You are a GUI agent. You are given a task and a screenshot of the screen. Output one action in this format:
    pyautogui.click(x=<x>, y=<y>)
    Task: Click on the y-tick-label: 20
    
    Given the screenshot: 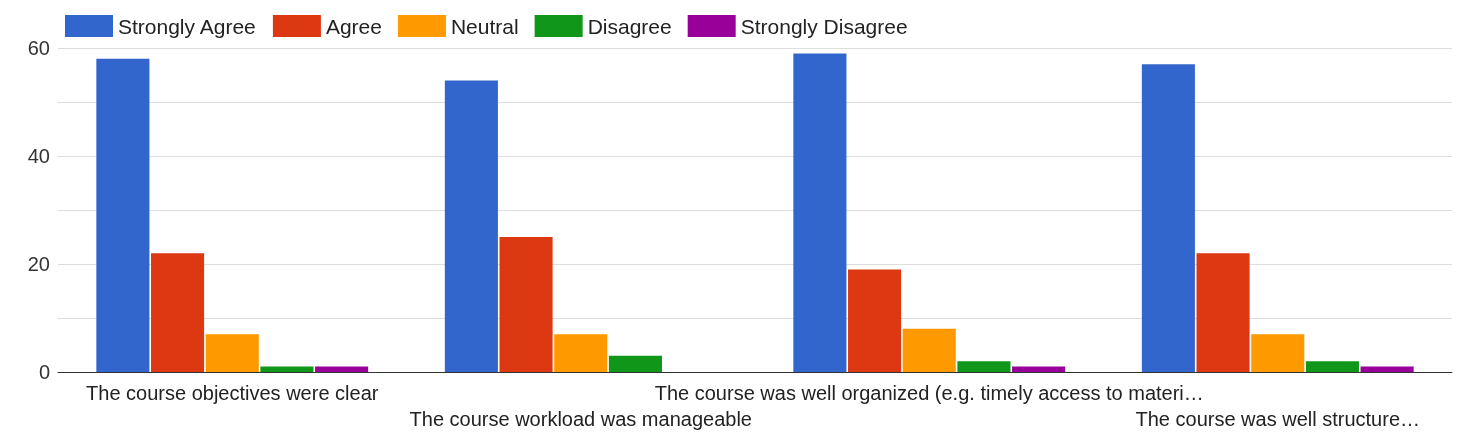 What is the action you would take?
    pyautogui.click(x=38, y=264)
    